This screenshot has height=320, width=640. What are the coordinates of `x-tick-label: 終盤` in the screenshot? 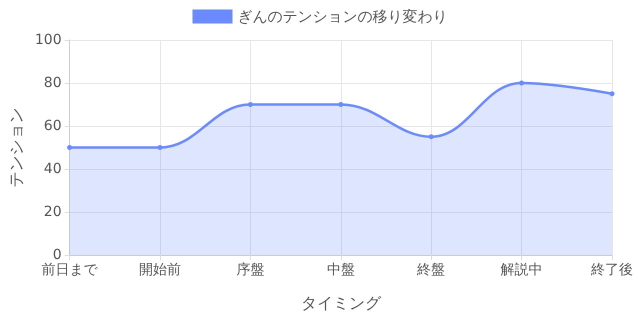 It's located at (431, 270).